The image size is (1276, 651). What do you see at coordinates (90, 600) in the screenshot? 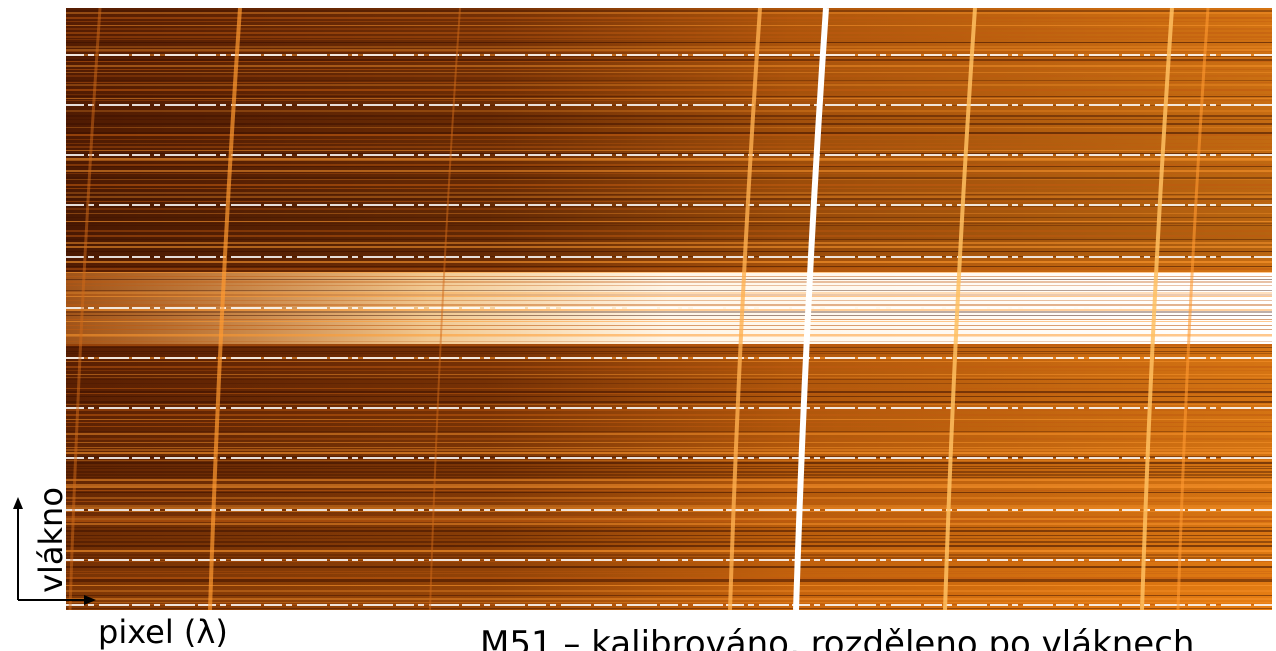
I see `x-arrow-head` at bounding box center [90, 600].